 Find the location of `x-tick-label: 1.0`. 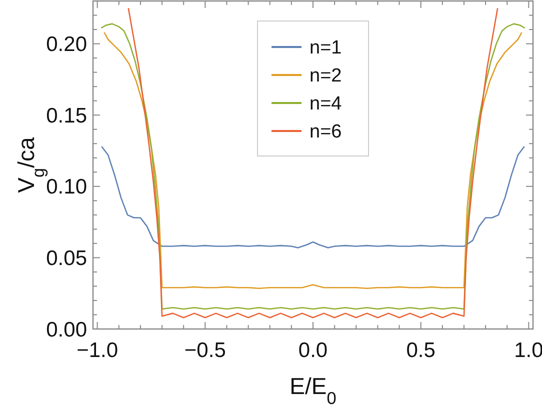

x-tick-label: 1.0 is located at coordinates (528, 350).